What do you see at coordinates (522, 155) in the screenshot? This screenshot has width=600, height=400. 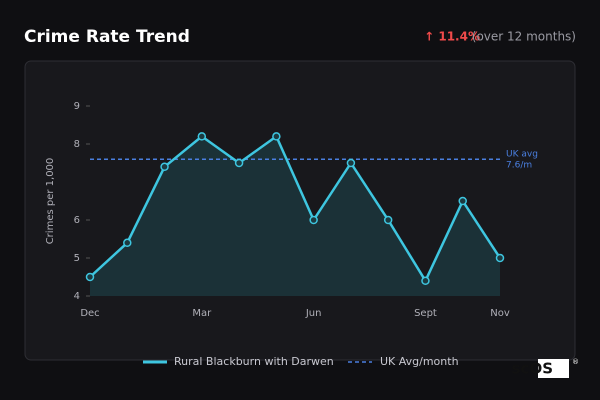 I see `reference-label: UK avg` at bounding box center [522, 155].